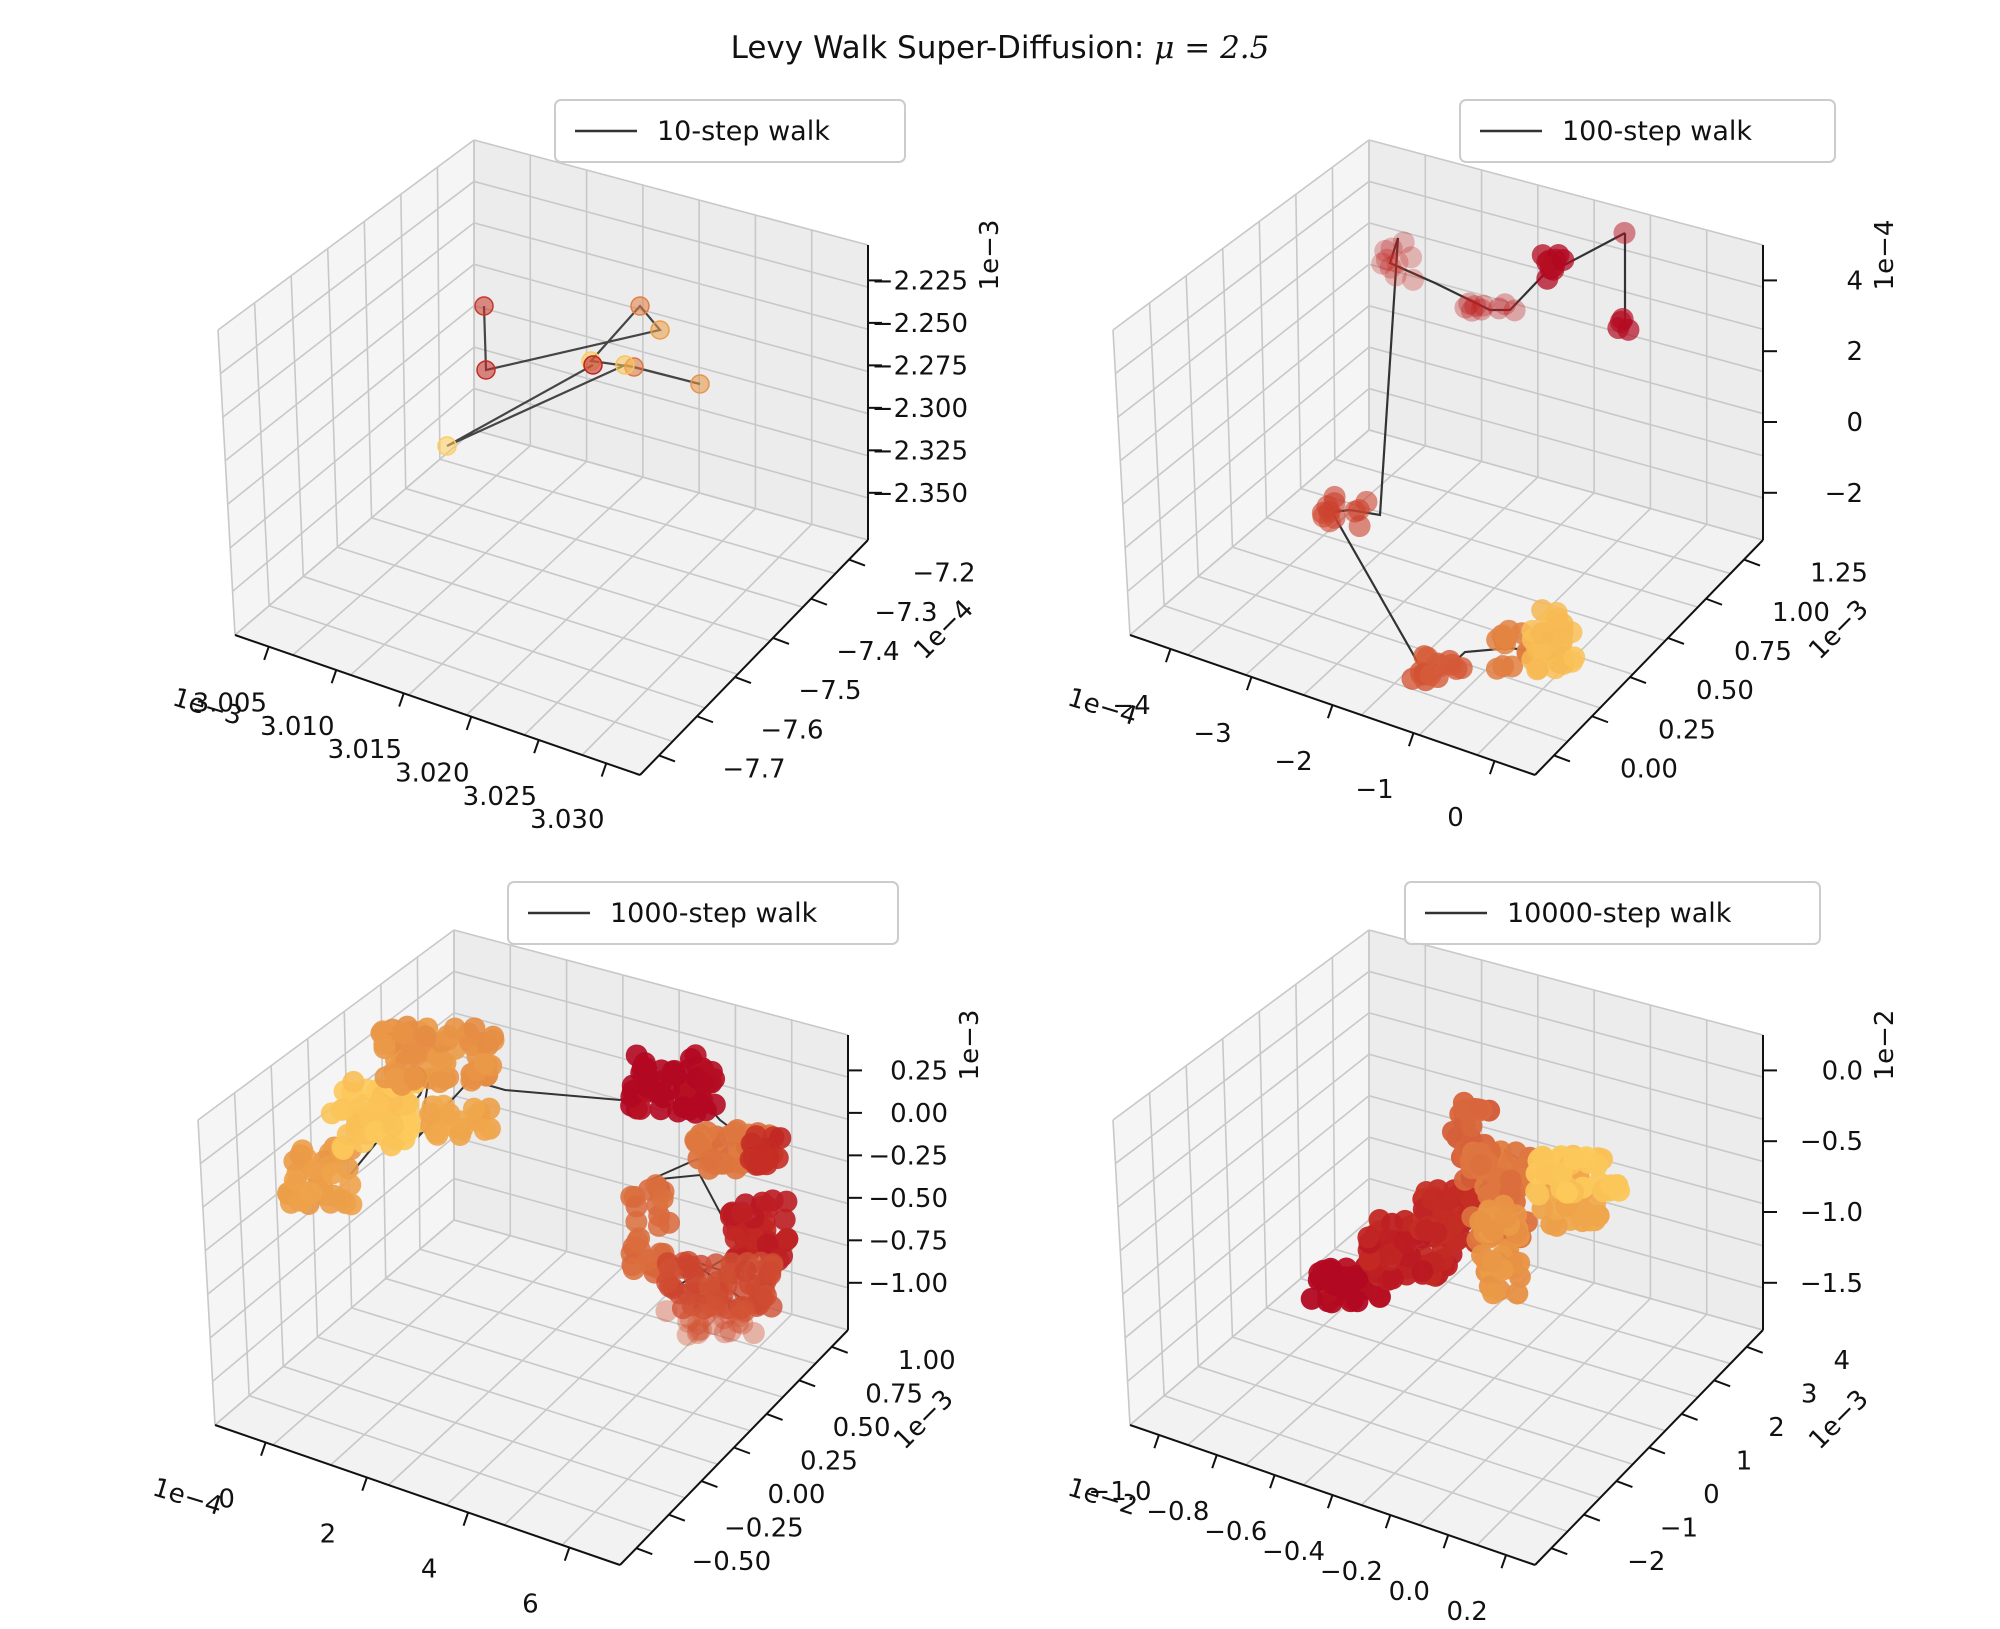  I want to click on y-tick-label: 4, so click(1841, 1361).